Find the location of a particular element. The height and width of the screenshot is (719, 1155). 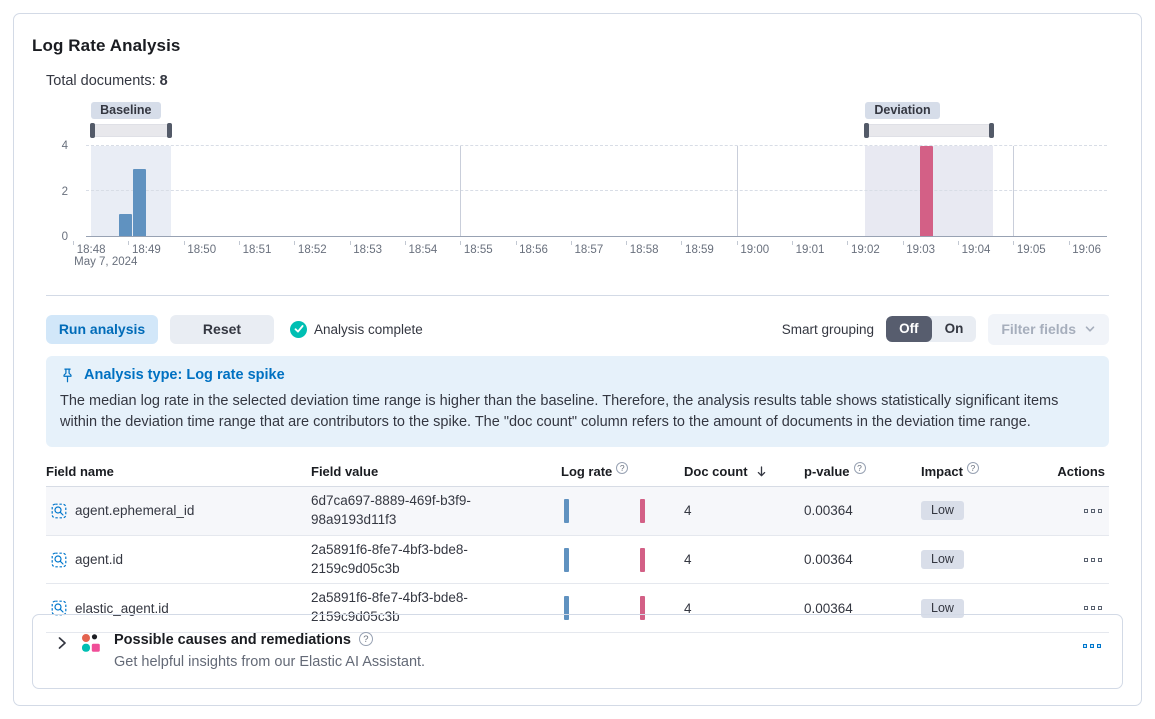

chevron-right-icon is located at coordinates (62, 643).